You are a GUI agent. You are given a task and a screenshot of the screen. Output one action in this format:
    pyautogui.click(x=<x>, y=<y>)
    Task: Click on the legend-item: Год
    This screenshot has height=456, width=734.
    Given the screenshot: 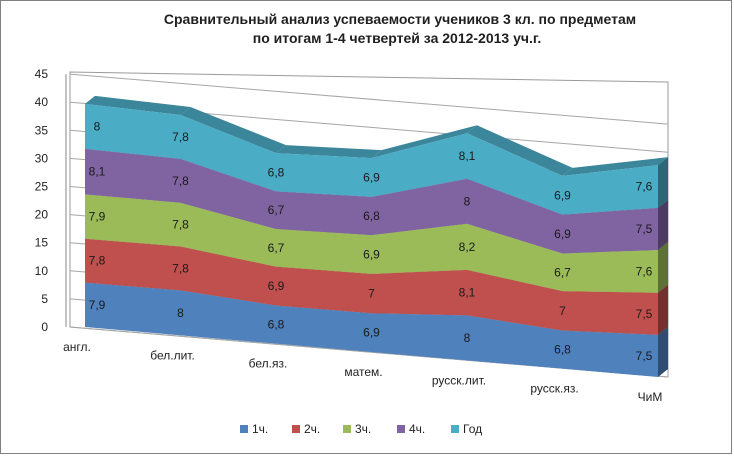 What is the action you would take?
    pyautogui.click(x=466, y=429)
    